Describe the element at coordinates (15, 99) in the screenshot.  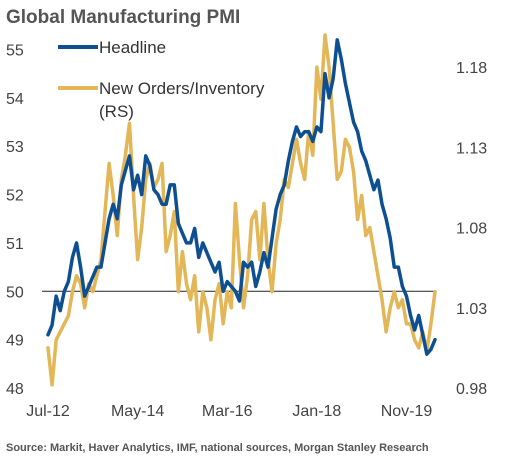
I see `left-tick-label: 54` at that location.